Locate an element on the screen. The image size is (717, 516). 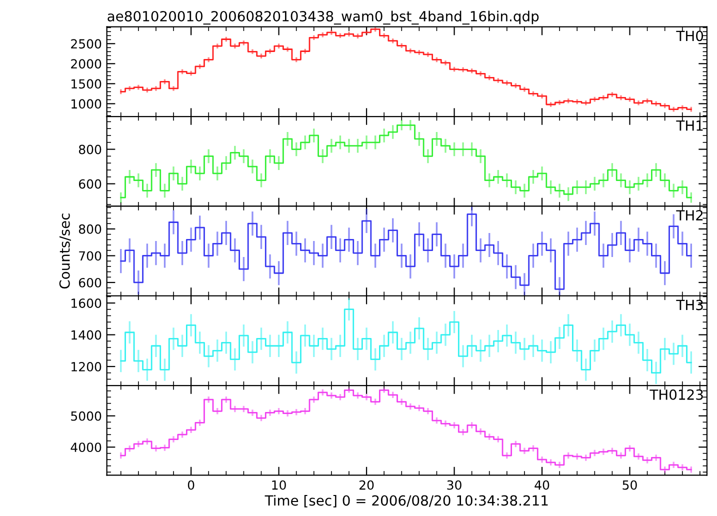
y-tick-label: 1200 is located at coordinates (87, 367).